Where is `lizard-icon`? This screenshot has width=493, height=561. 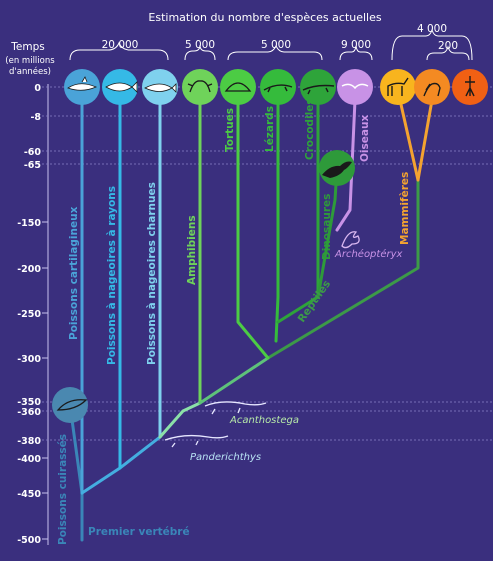 lizard-icon is located at coordinates (278, 88).